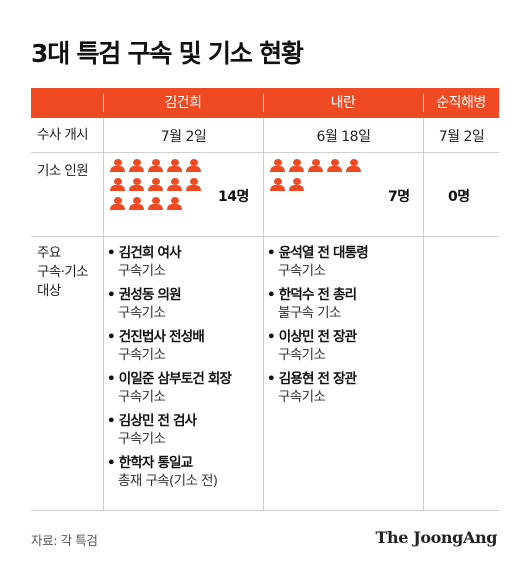 Image resolution: width=530 pixels, height=569 pixels. What do you see at coordinates (64, 540) in the screenshot?
I see `source-note: 자료: 각 특검` at bounding box center [64, 540].